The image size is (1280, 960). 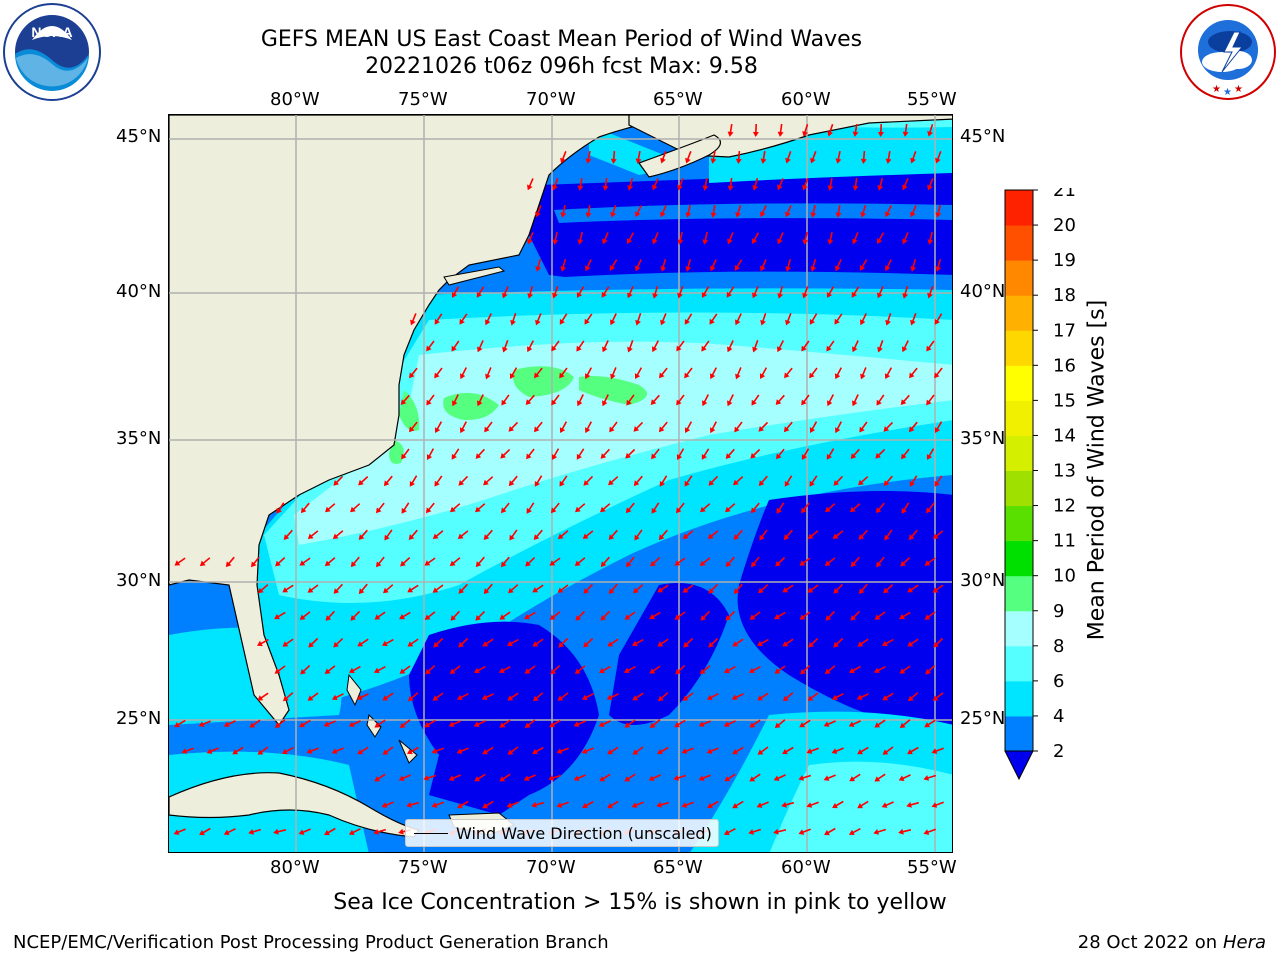 I want to click on left-lat-tick: 35°N, so click(x=139, y=438).